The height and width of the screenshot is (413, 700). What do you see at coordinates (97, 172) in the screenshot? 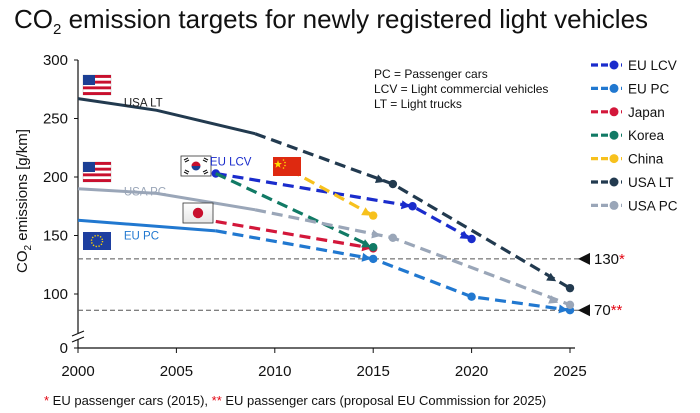
I see `usa-flag-pc` at bounding box center [97, 172].